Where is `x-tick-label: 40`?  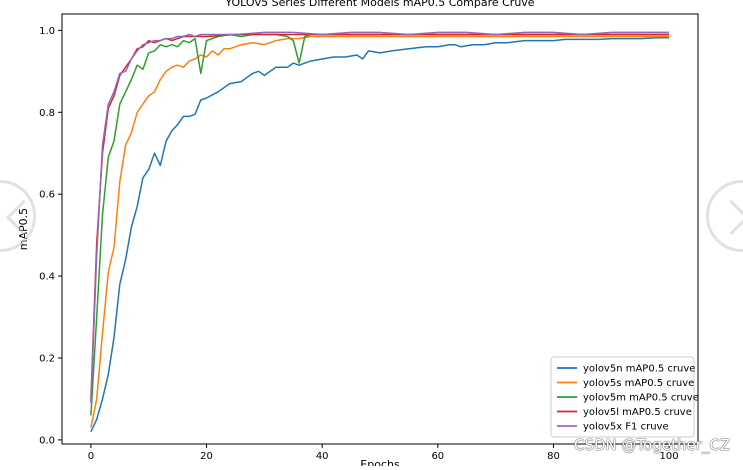 x-tick-label: 40 is located at coordinates (322, 456).